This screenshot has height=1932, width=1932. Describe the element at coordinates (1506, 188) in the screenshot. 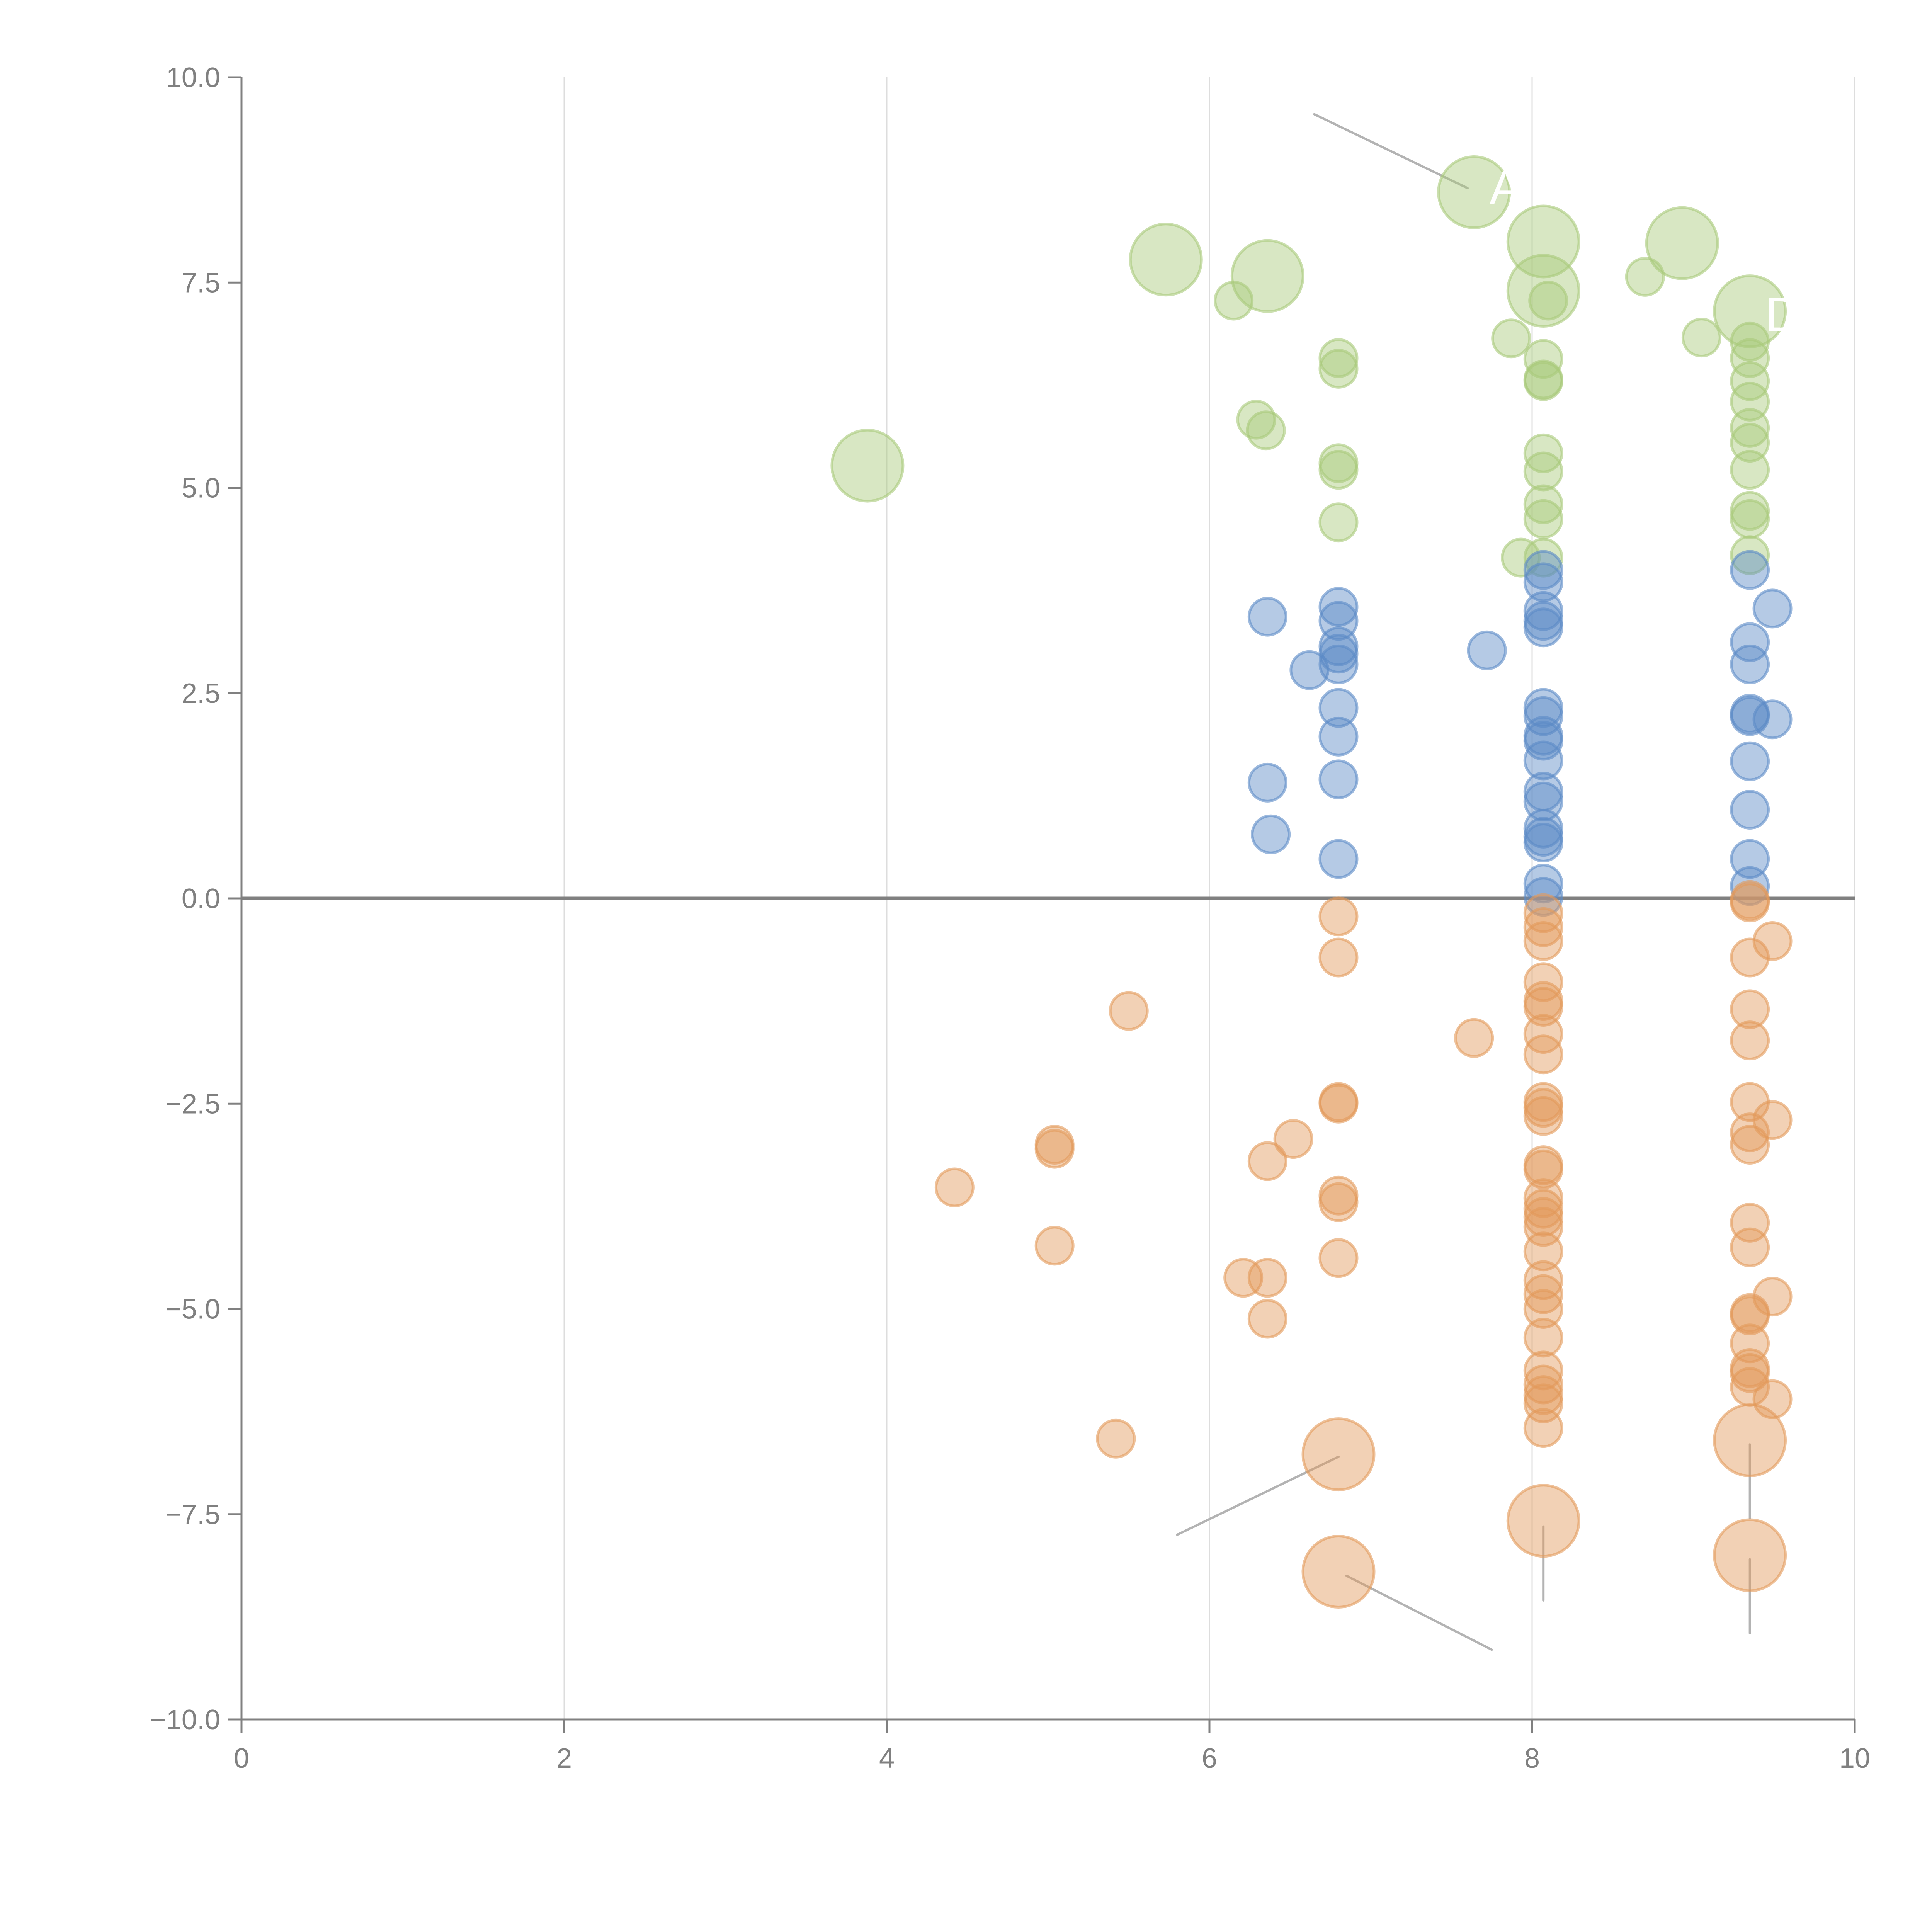

I see `annotation-label: A` at that location.